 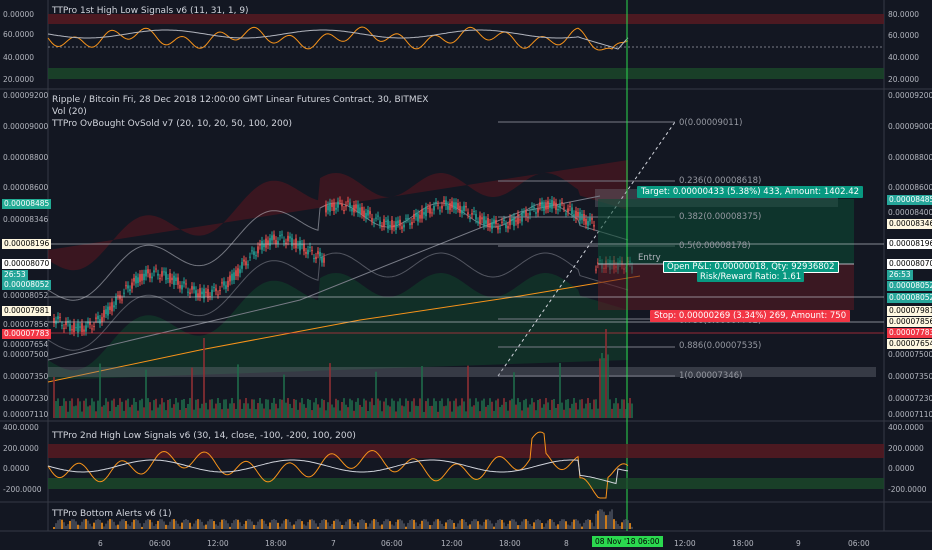 I want to click on right-price-tag: 0.00008346, so click(x=909, y=224).